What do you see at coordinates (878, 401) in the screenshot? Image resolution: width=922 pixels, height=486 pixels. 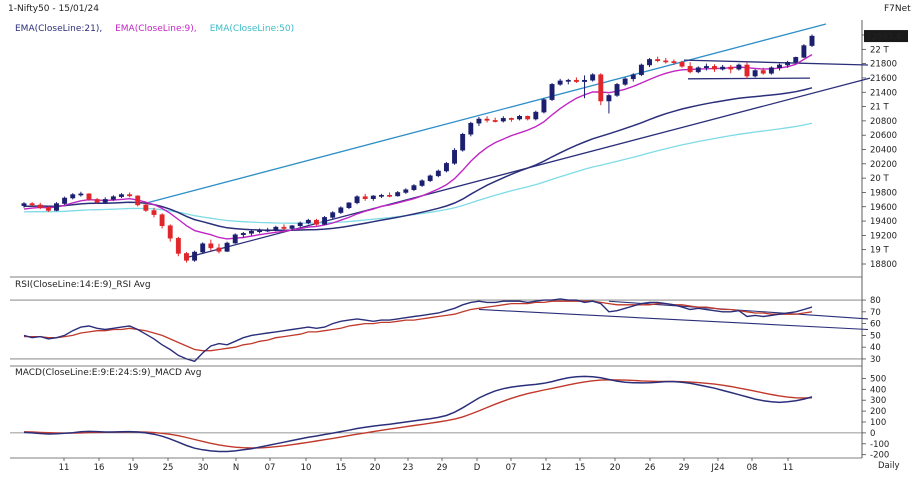 I see `y-tick-label: 300` at bounding box center [878, 401].